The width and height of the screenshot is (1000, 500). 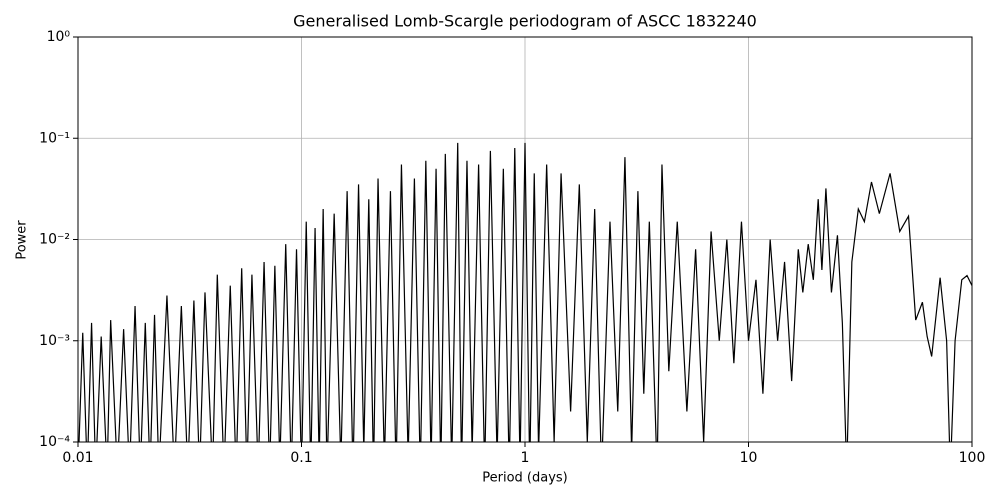 I want to click on y-tick-label: 10⁻², so click(x=54, y=240).